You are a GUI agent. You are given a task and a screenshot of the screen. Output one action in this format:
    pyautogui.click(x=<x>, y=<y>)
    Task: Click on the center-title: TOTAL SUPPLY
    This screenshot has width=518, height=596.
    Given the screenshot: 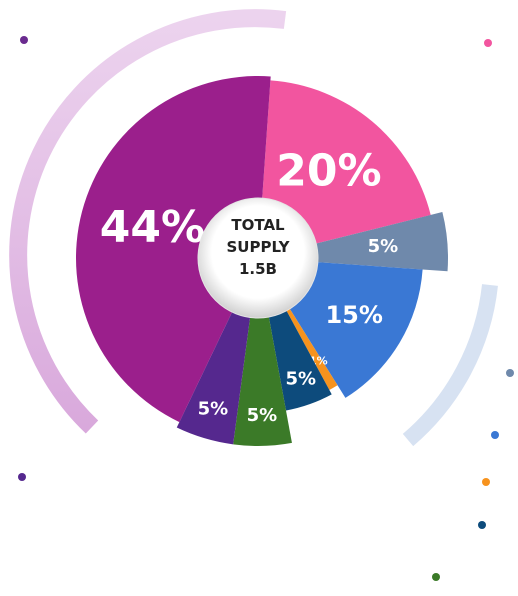 What is the action you would take?
    pyautogui.click(x=258, y=236)
    